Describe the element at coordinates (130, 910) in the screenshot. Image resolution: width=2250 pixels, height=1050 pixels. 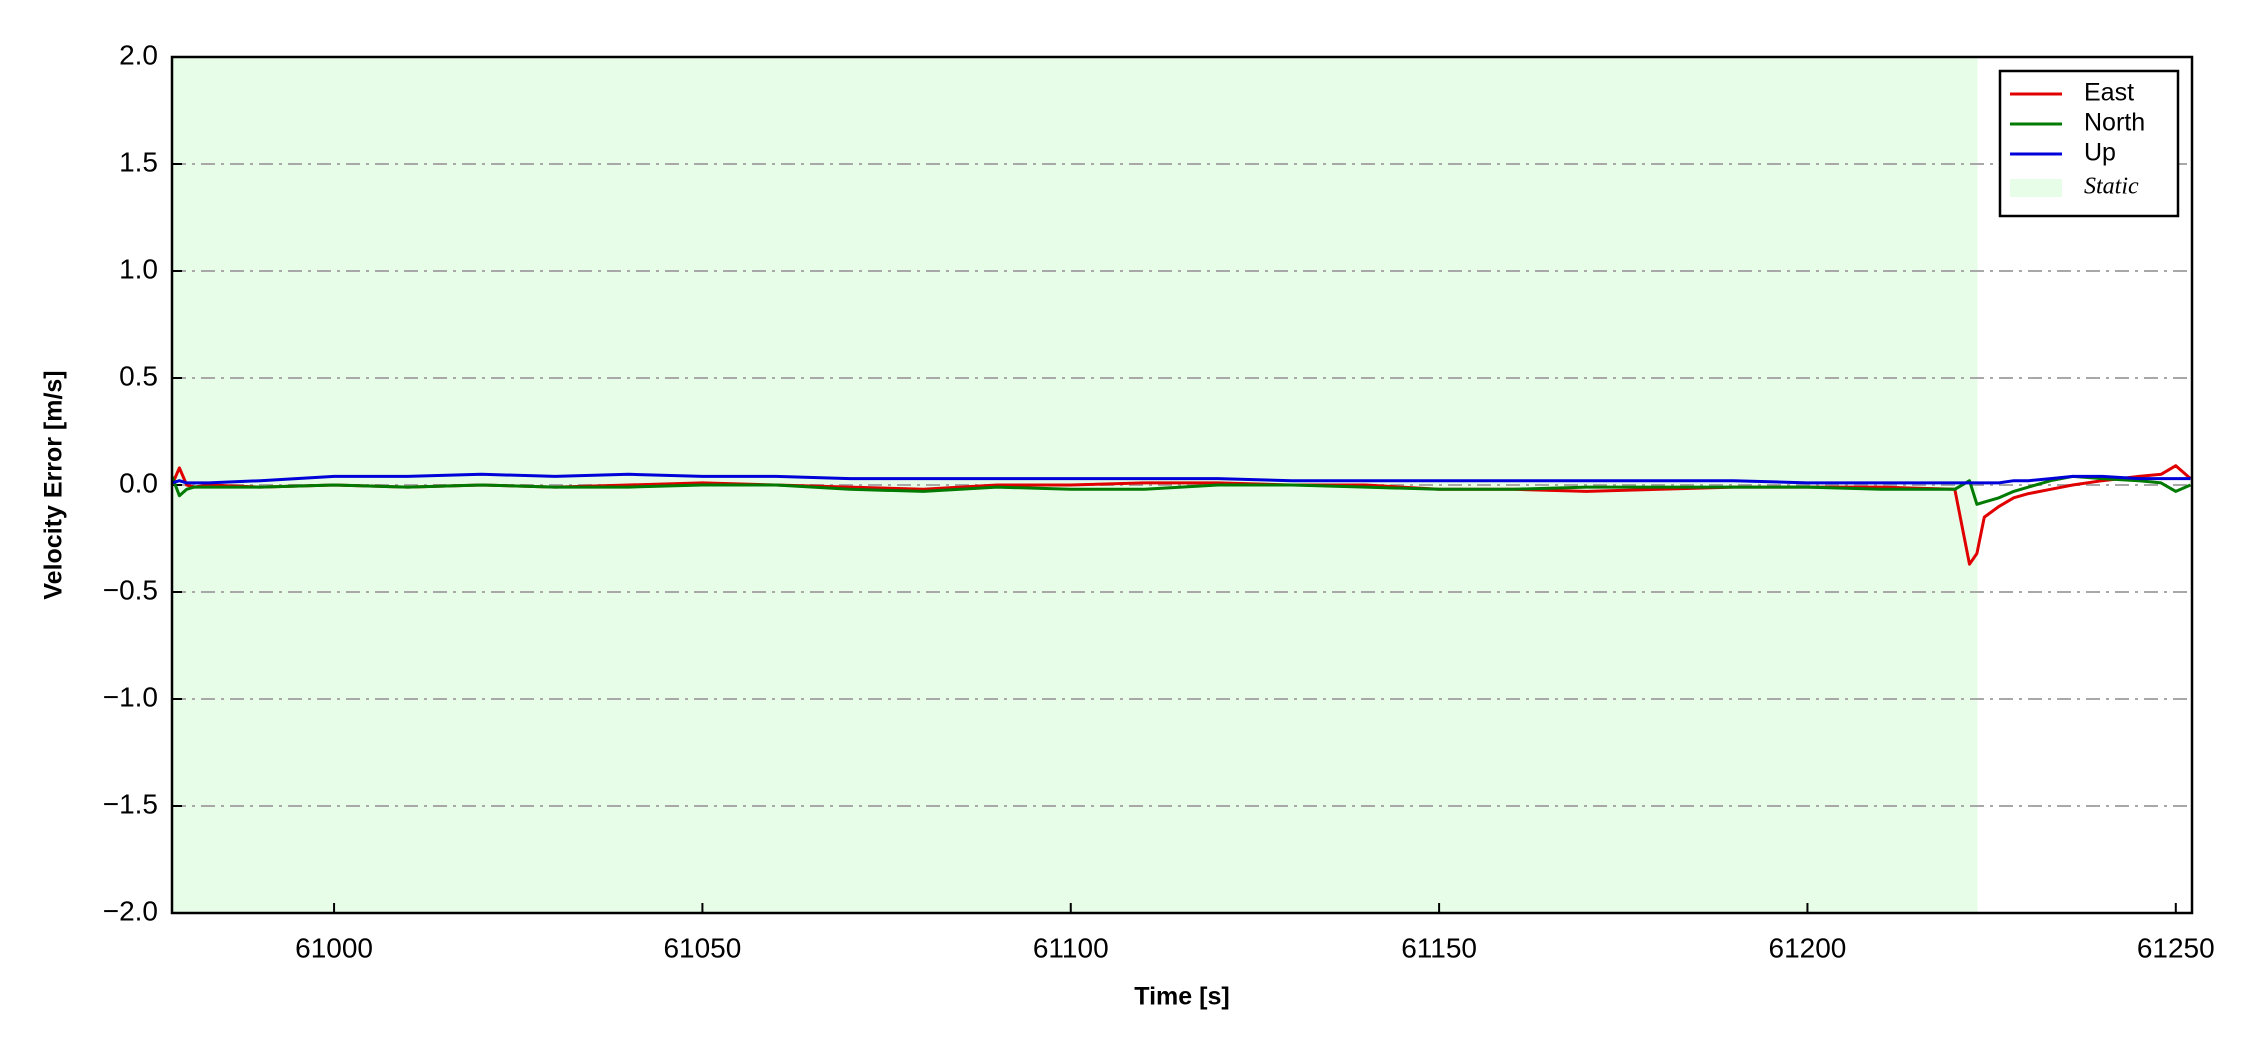
I see `y-tick-label: −2.0` at that location.